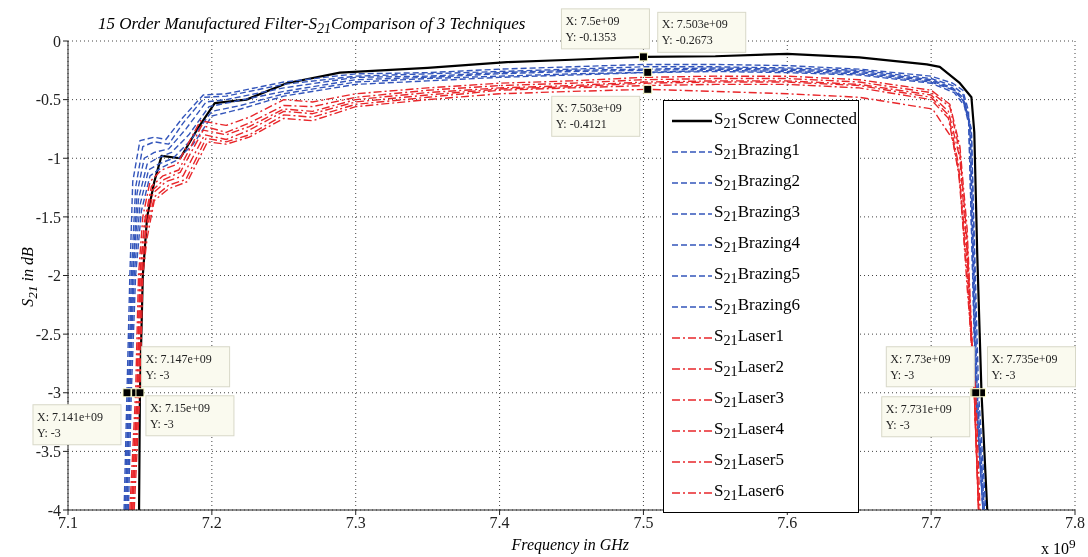 The width and height of the screenshot is (1088, 557). What do you see at coordinates (178, 366) in the screenshot?
I see `annotation: X: 7.147e+09 Y: -3` at bounding box center [178, 366].